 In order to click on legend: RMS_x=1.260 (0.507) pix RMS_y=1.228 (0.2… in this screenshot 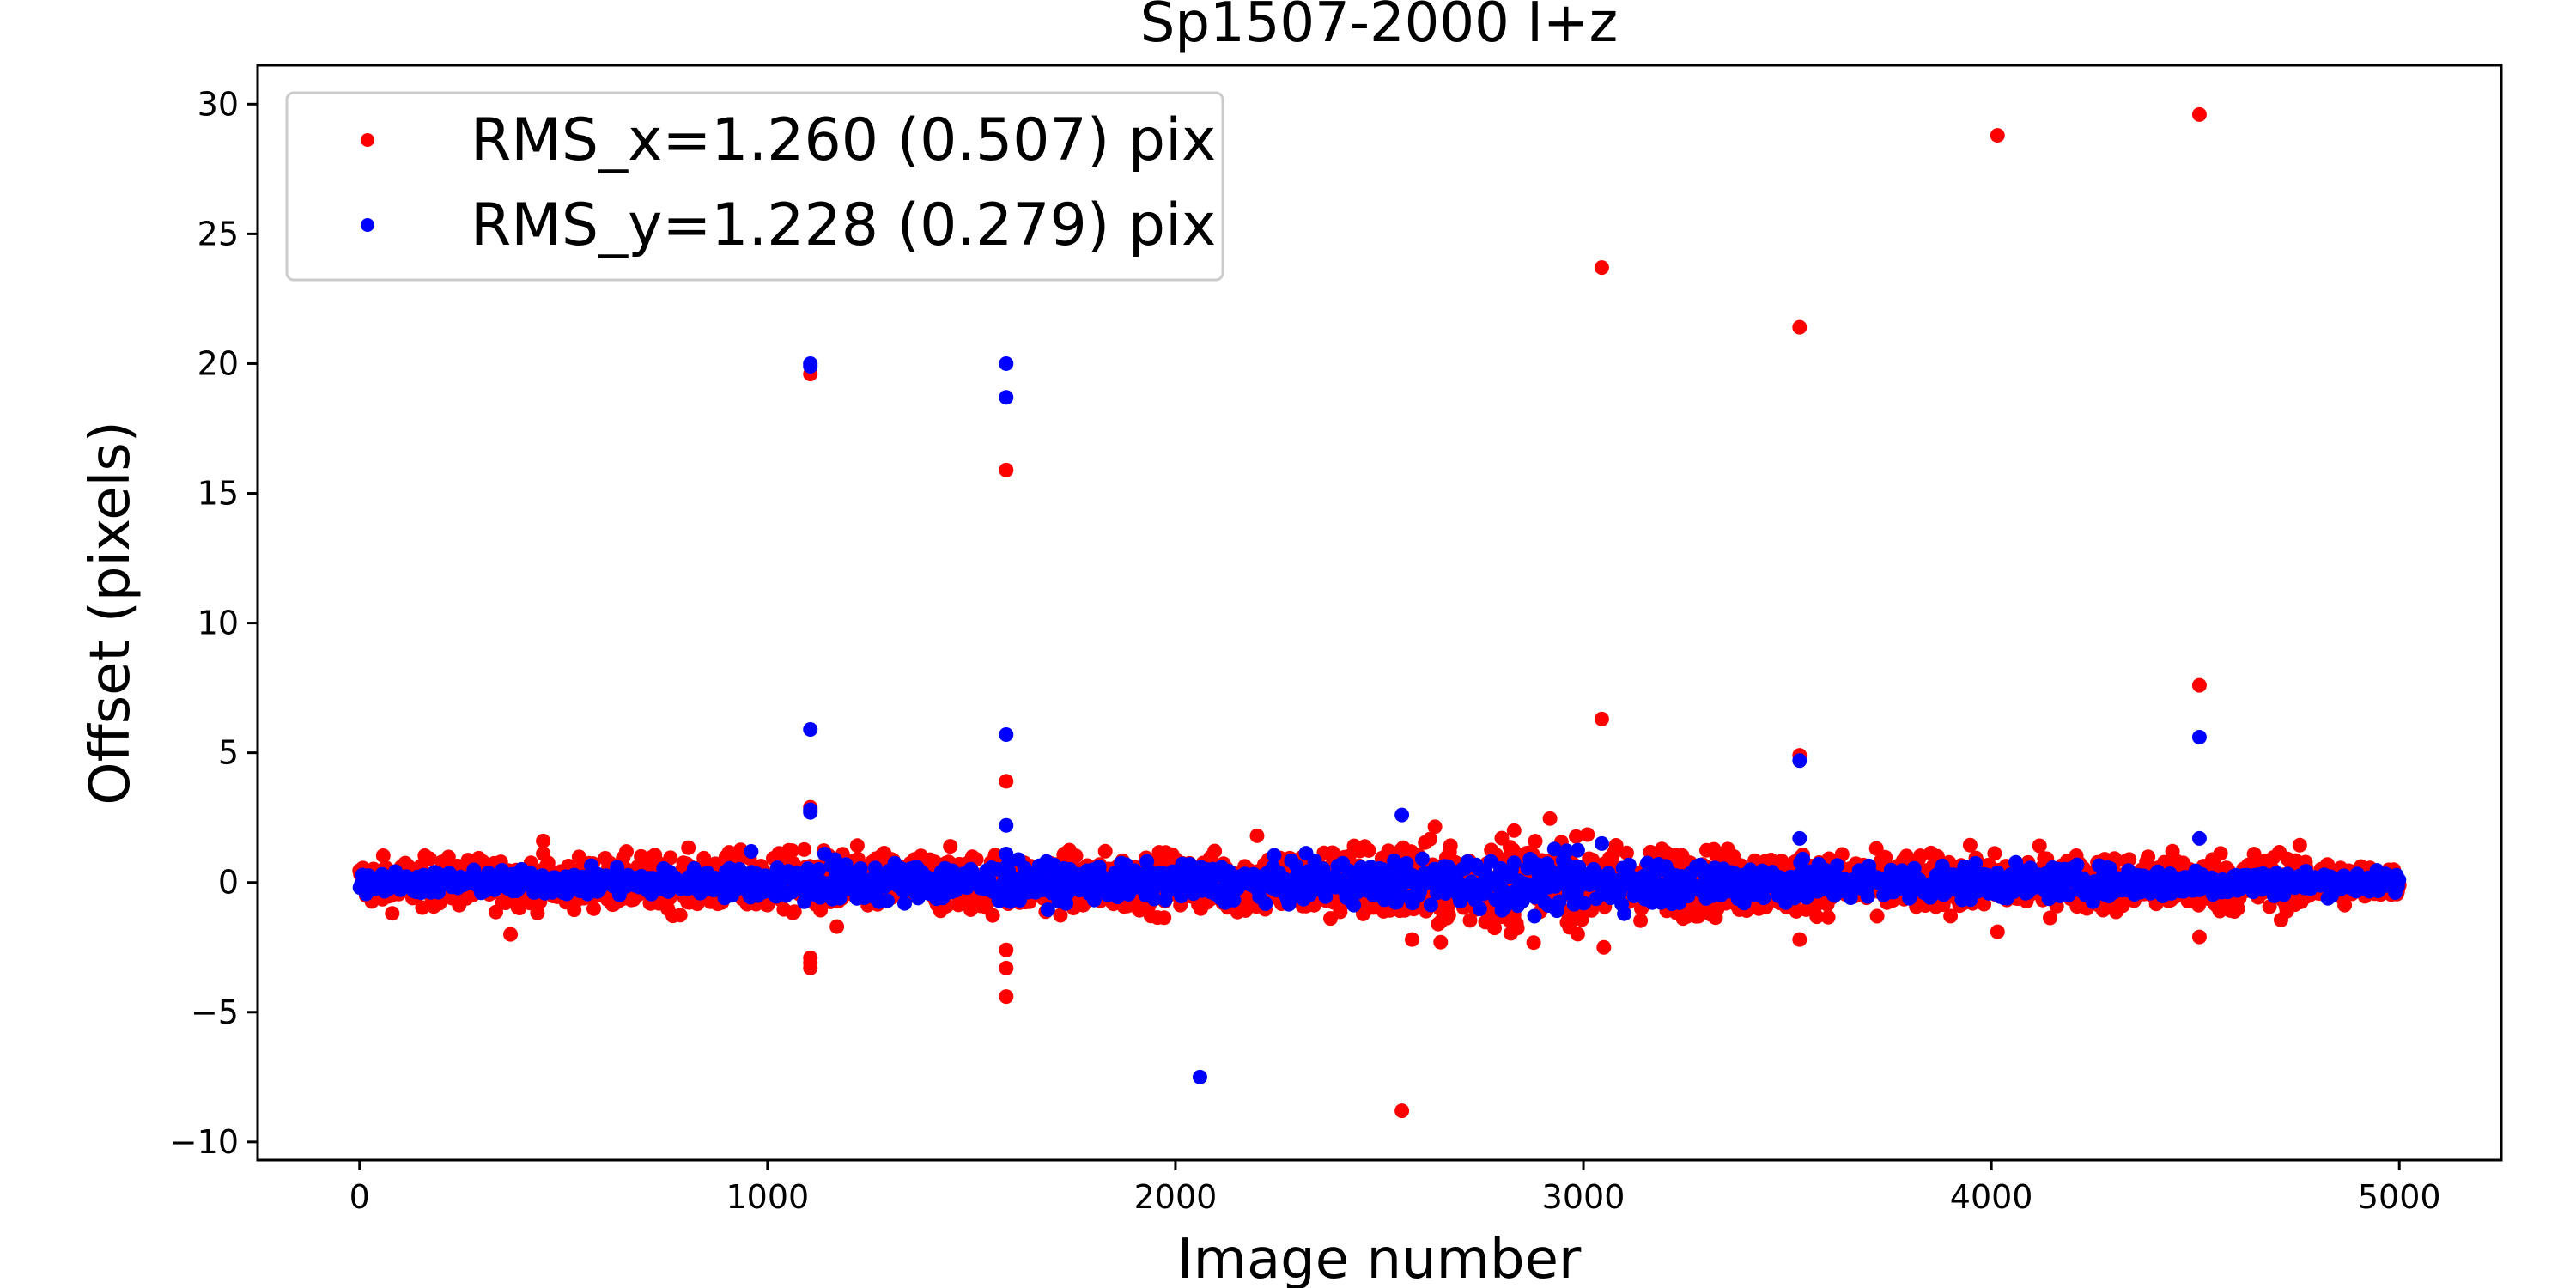, I will do `click(755, 186)`.